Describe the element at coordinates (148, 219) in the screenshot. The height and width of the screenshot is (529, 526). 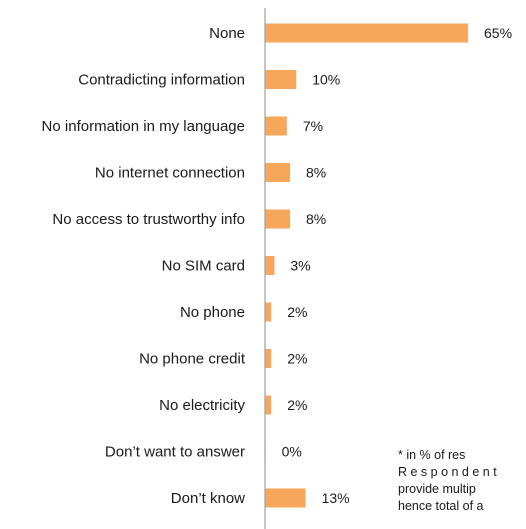
I see `category-label: No access to trustworthy info` at that location.